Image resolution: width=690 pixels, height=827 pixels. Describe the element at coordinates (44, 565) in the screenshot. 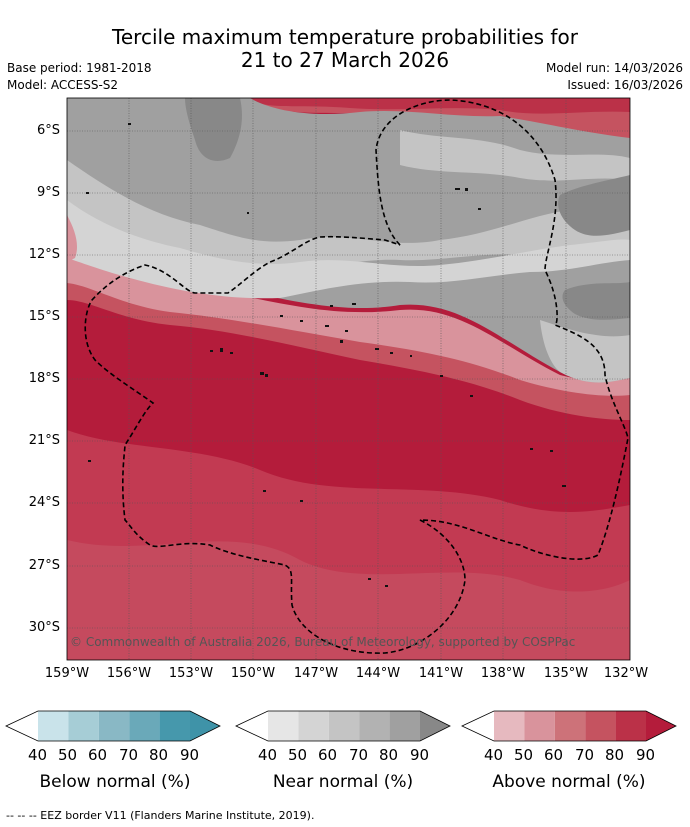

I see `lat-label-27s: 27°S` at that location.